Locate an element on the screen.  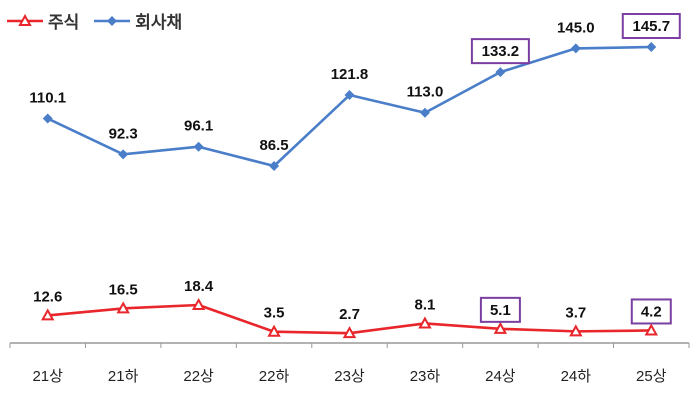
data-label: 113.0 is located at coordinates (425, 92).